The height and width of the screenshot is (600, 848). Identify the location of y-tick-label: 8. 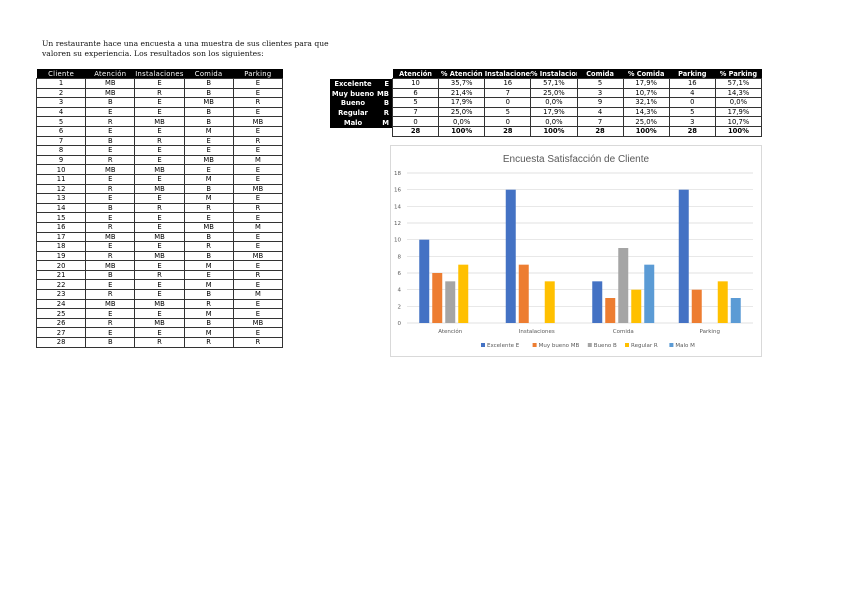
(400, 257).